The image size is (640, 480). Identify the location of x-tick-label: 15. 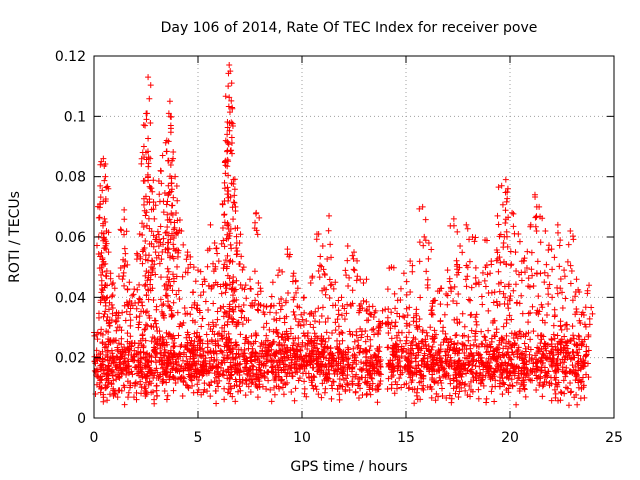
(406, 438).